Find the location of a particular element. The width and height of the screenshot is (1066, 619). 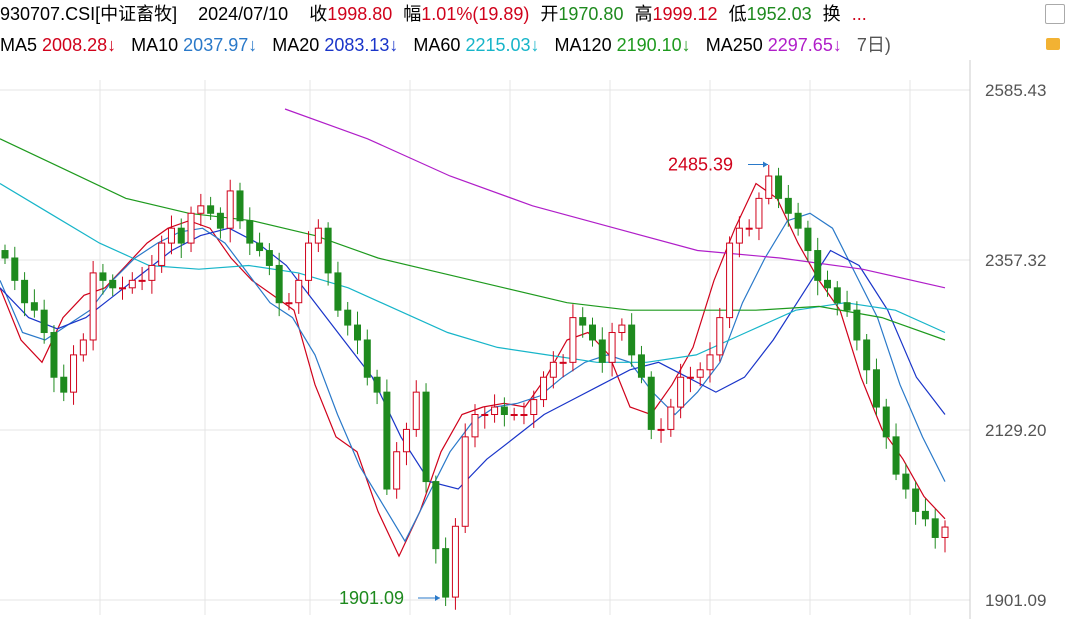

ma250-legend: MA250 2297.65↓ is located at coordinates (773, 45).